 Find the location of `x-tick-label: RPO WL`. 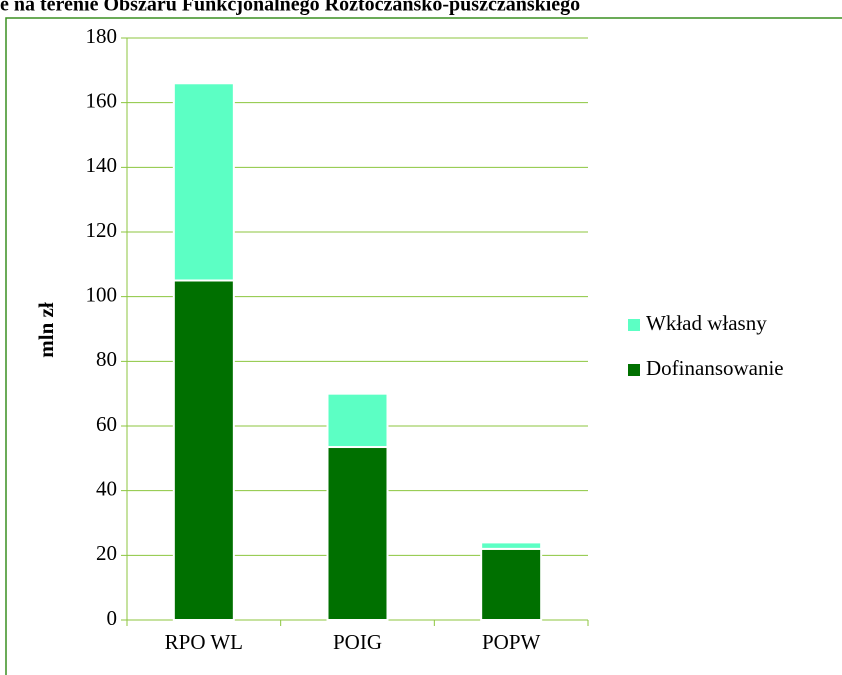

x-tick-label: RPO WL is located at coordinates (204, 642).